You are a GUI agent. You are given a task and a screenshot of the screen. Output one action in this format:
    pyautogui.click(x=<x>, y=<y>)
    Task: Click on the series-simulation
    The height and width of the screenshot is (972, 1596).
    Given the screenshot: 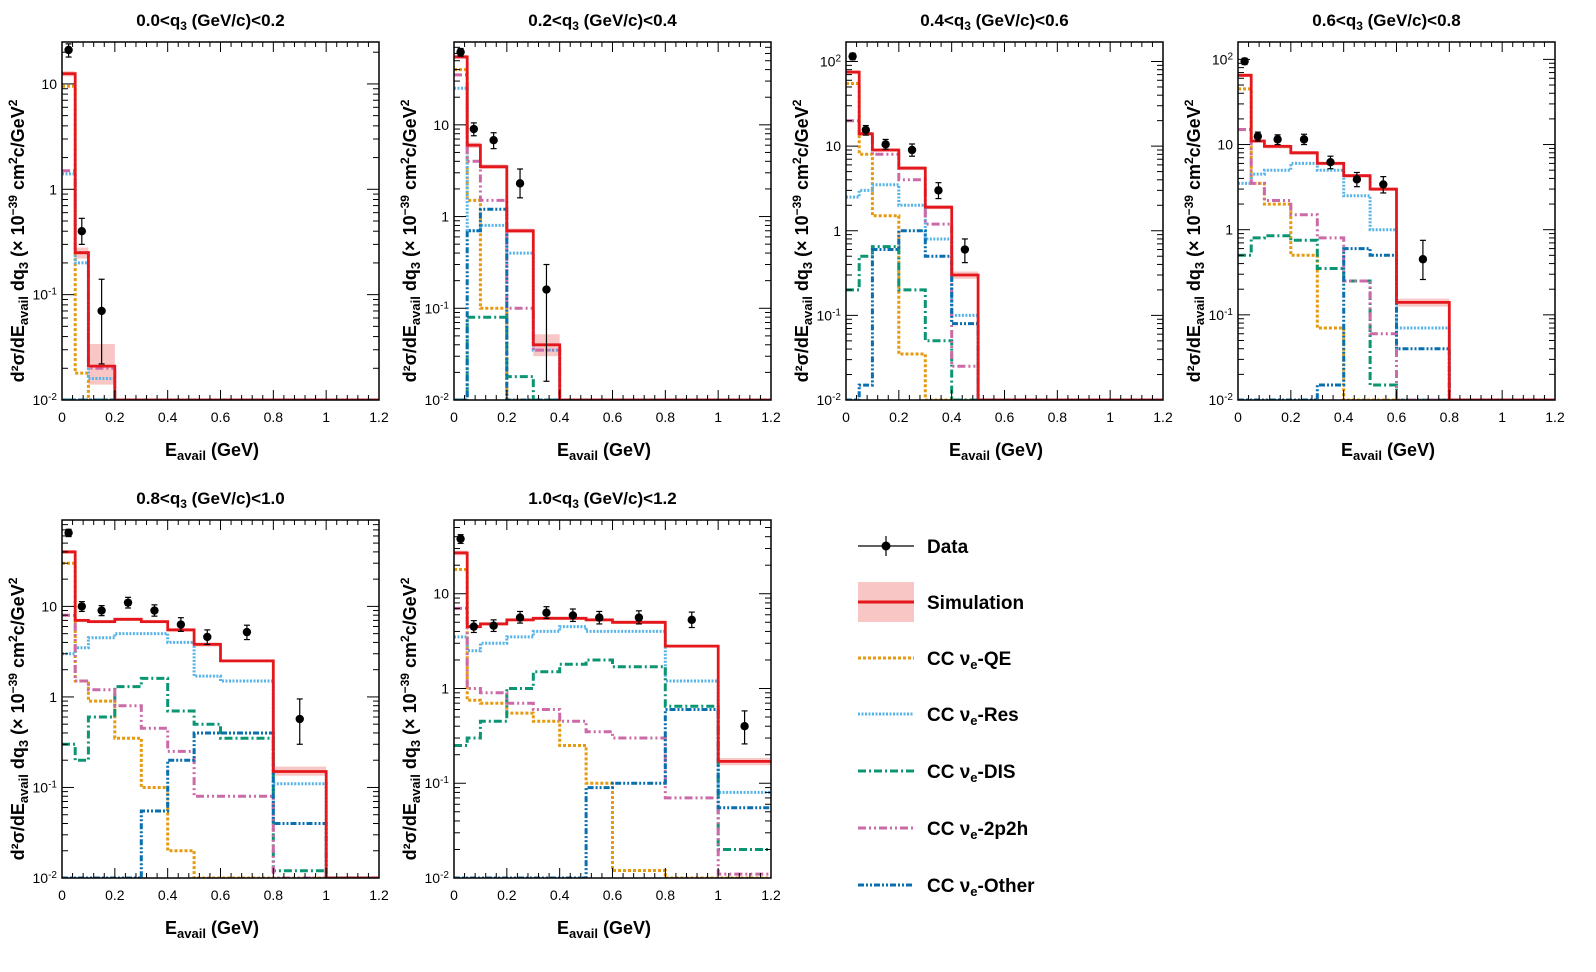 What is the action you would take?
    pyautogui.click(x=612, y=657)
    